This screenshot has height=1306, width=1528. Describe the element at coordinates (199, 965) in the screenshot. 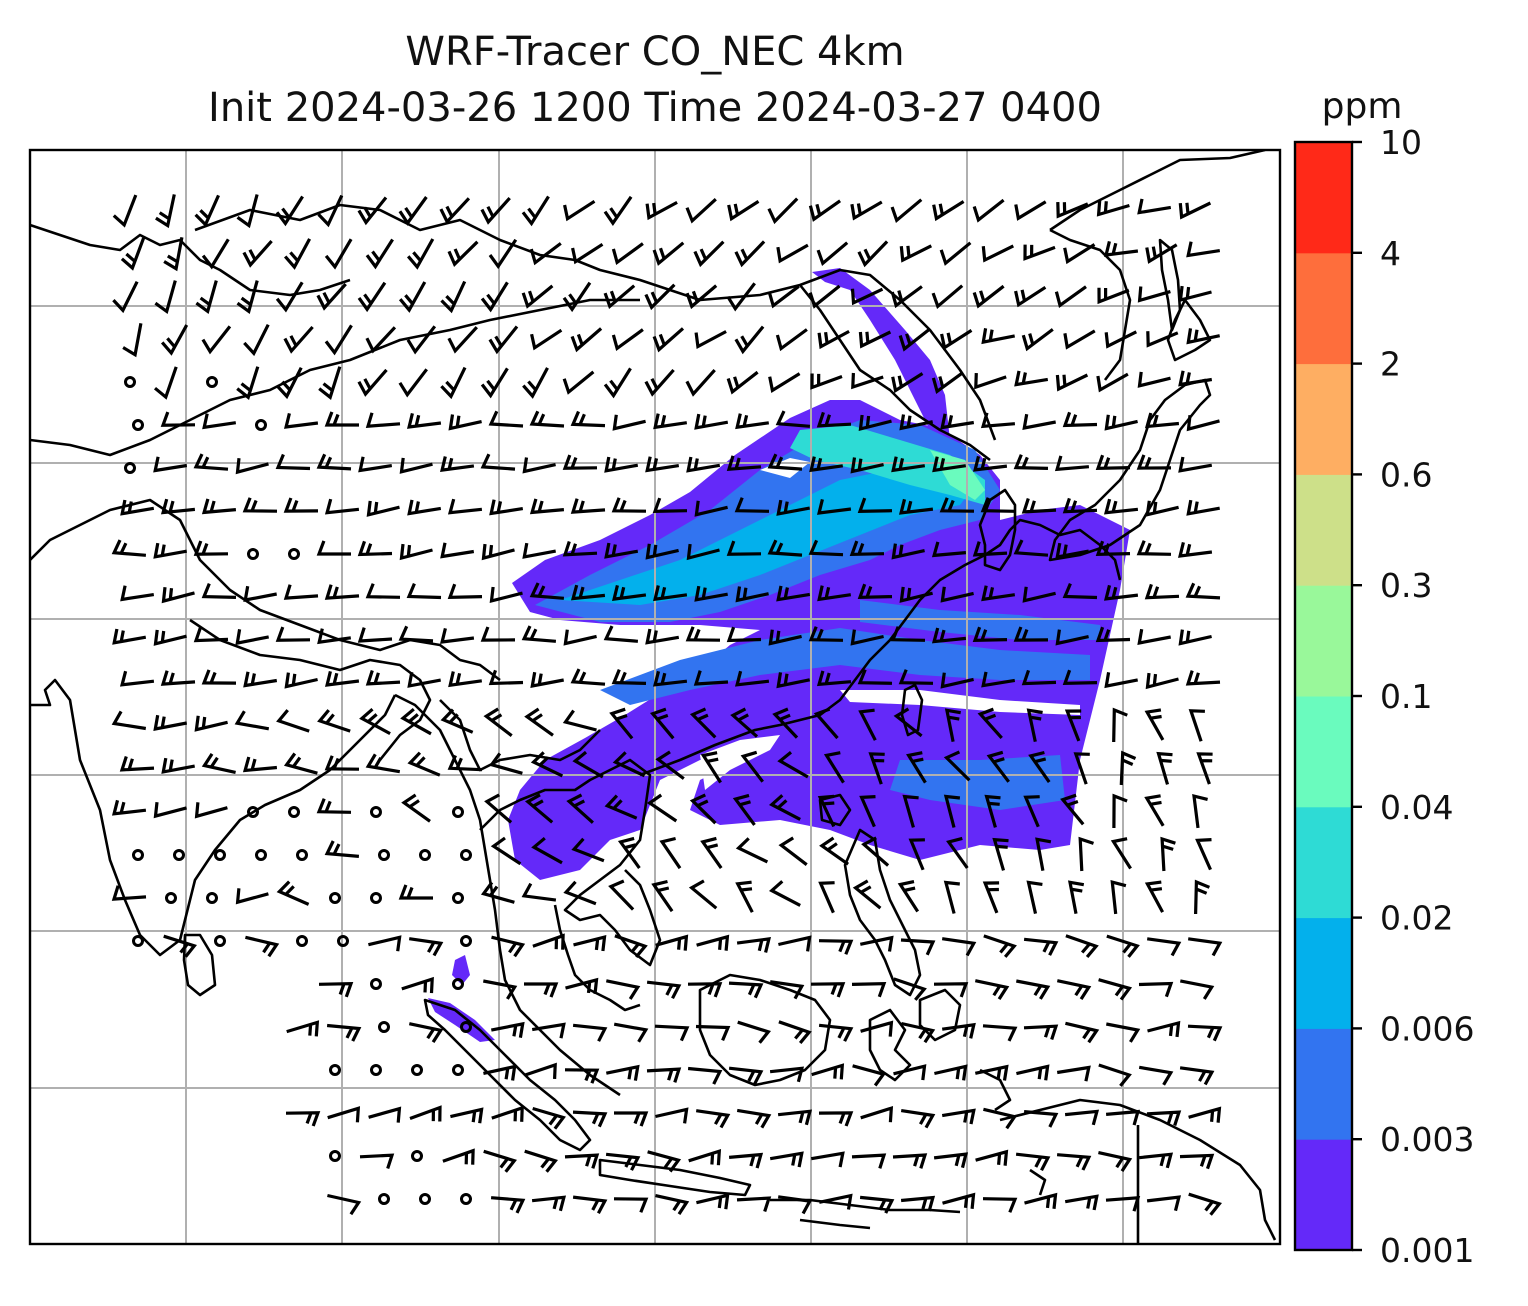

I see `srilanka` at that location.